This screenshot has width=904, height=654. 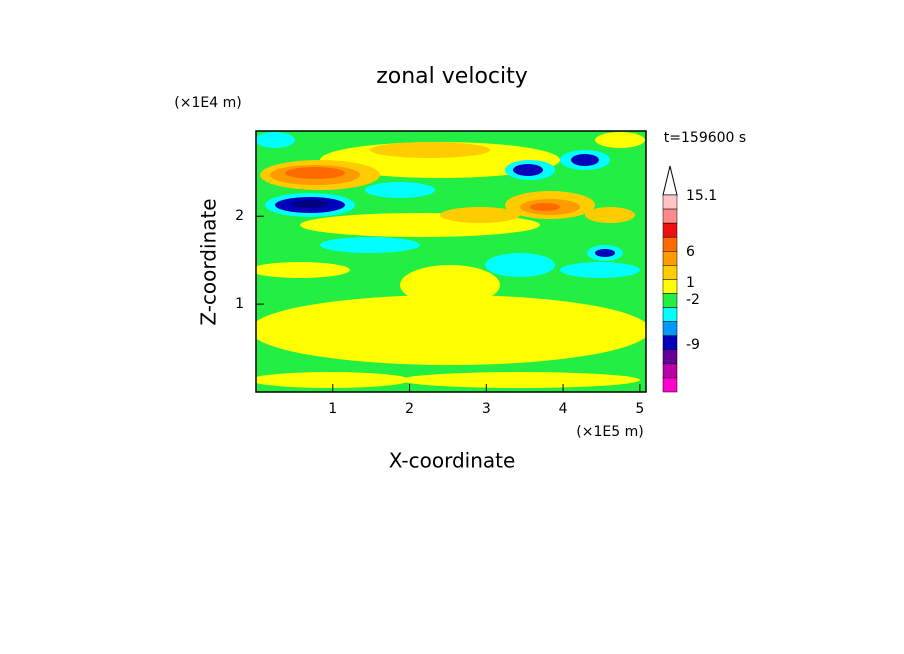 I want to click on colorbar-tick-label: -2, so click(x=693, y=300).